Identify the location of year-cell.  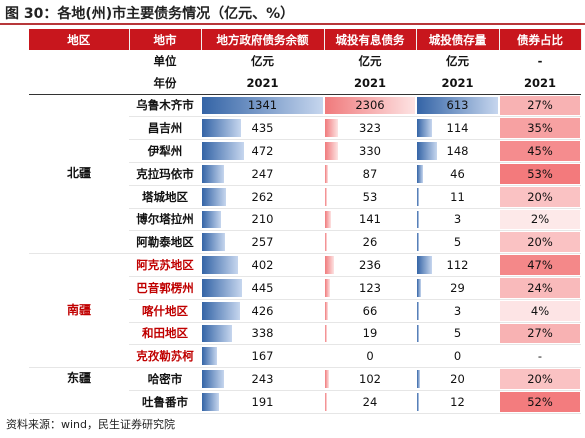
(79, 83).